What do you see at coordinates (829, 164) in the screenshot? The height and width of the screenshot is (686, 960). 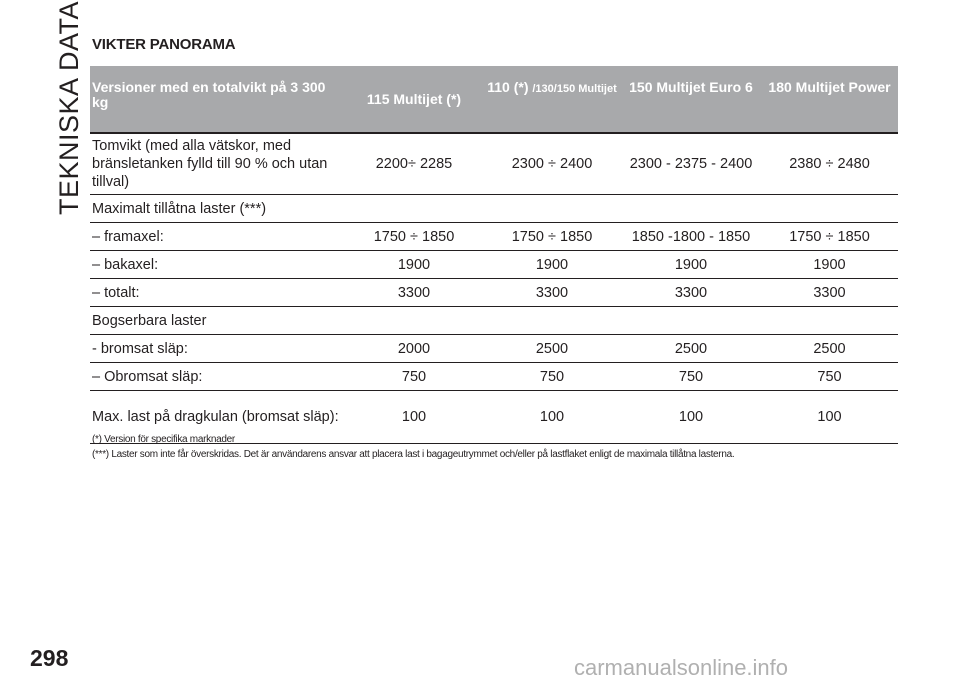 I see `cell-value: 2380 ÷ 2480` at bounding box center [829, 164].